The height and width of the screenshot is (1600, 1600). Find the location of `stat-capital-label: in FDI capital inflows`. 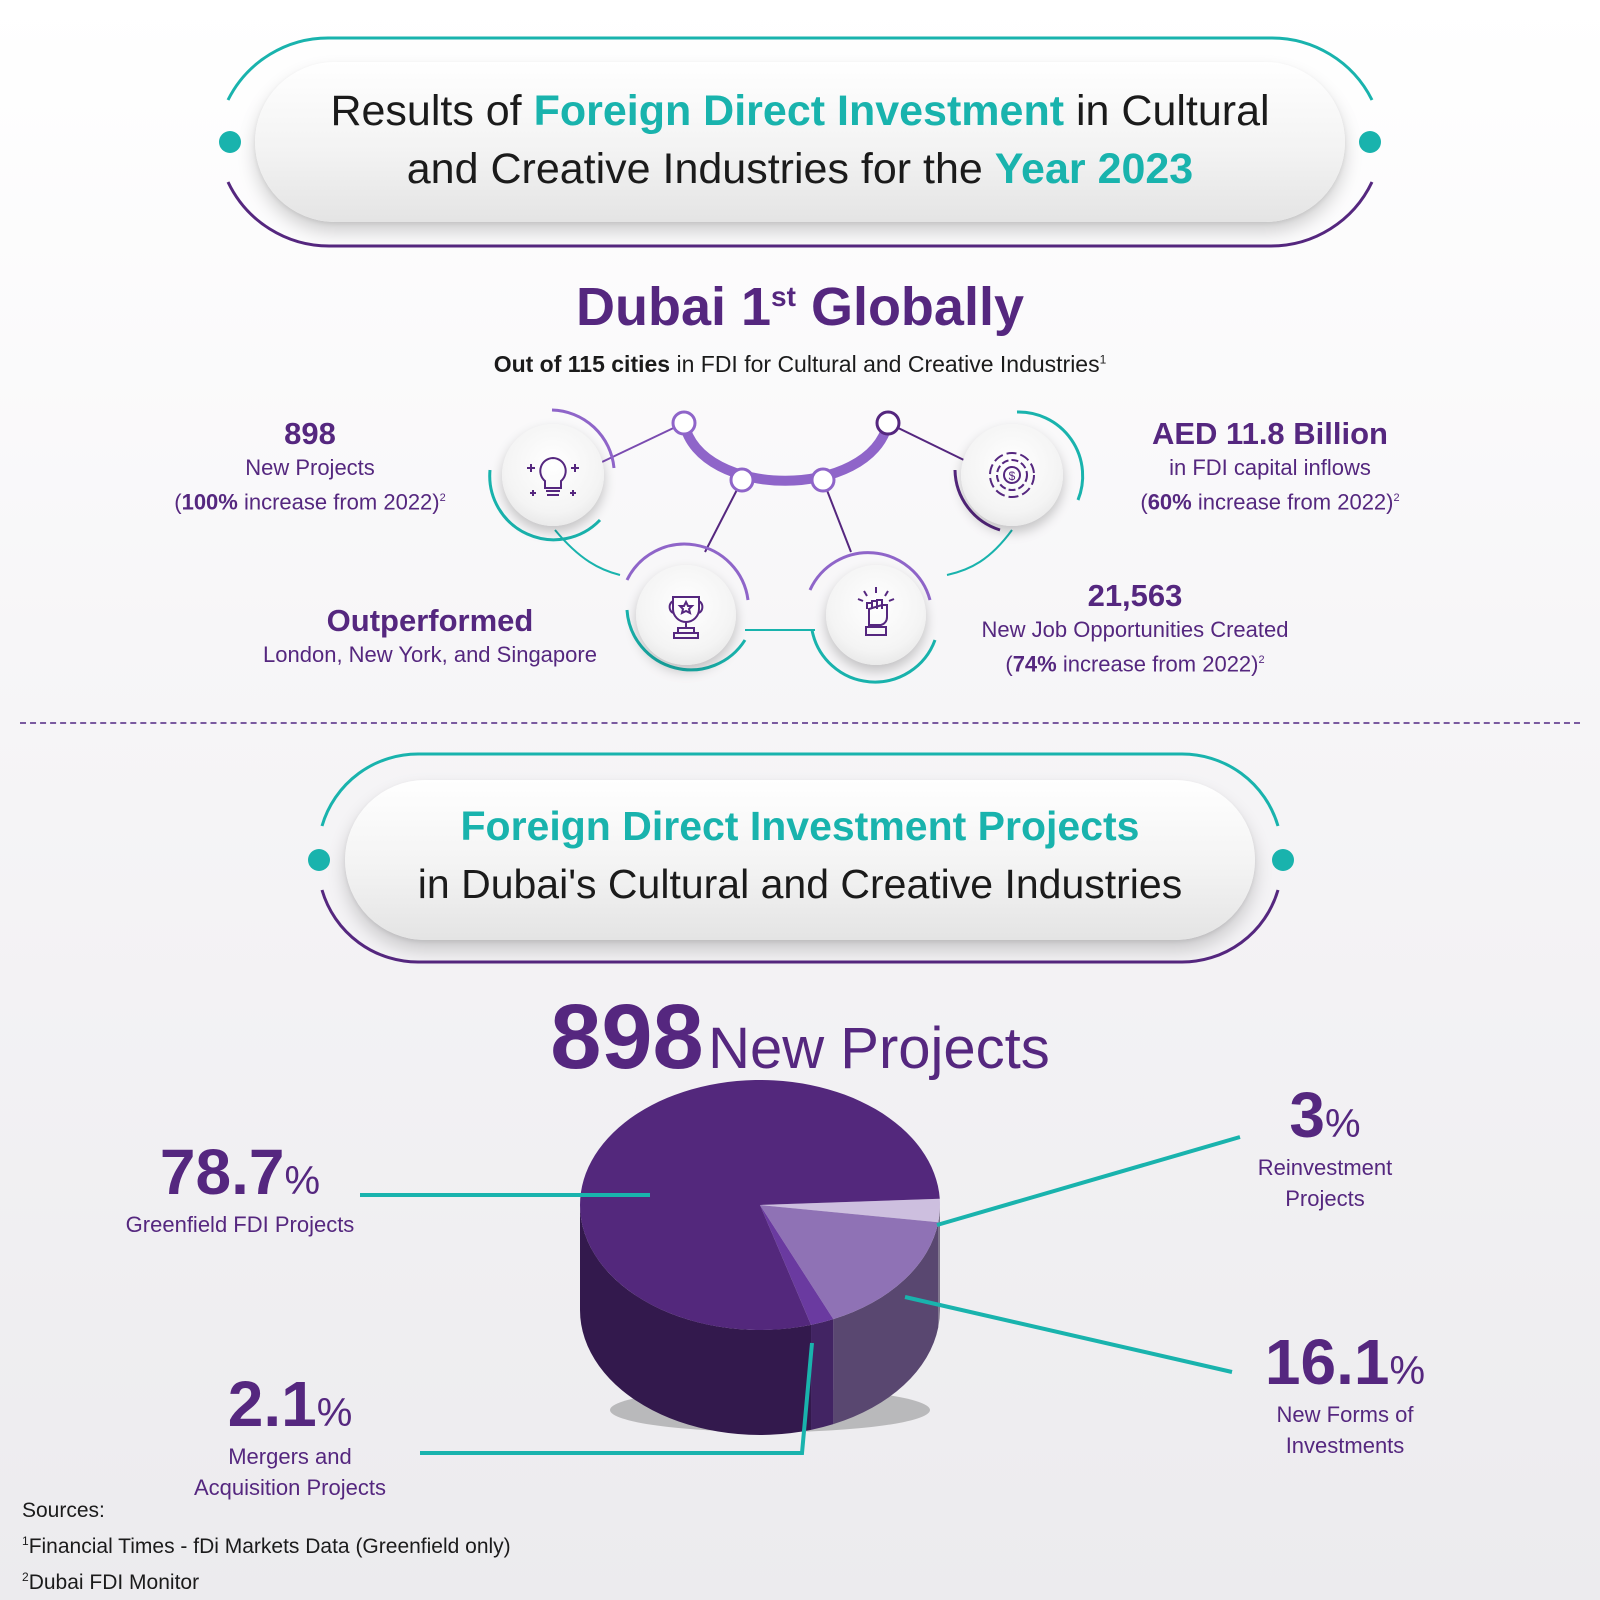

stat-capital-label: in FDI capital inflows is located at coordinates (1270, 467).